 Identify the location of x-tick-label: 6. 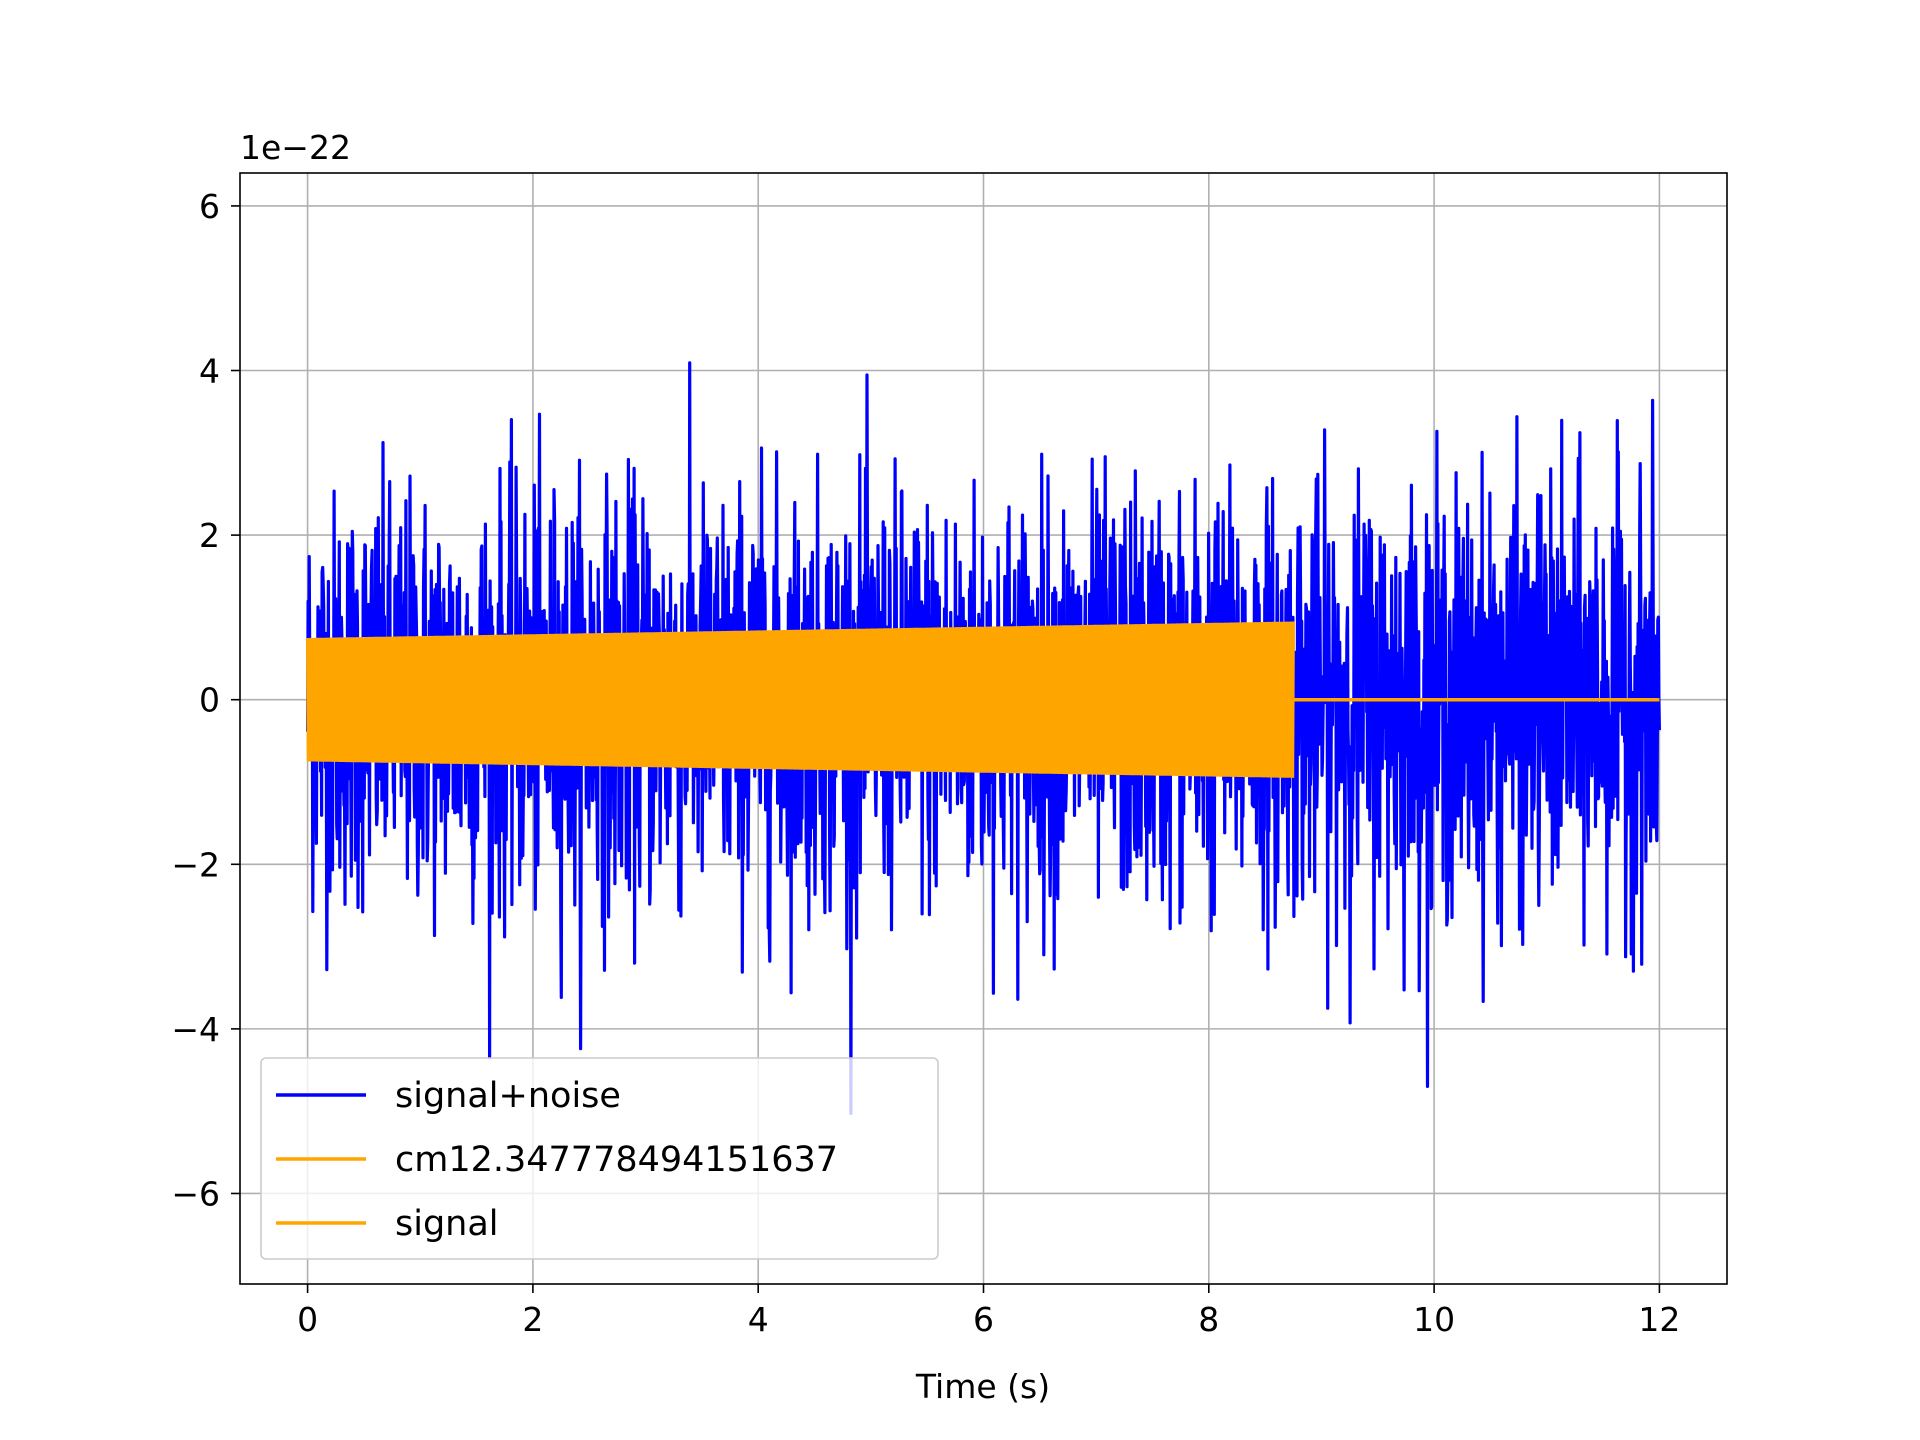
(983, 1319).